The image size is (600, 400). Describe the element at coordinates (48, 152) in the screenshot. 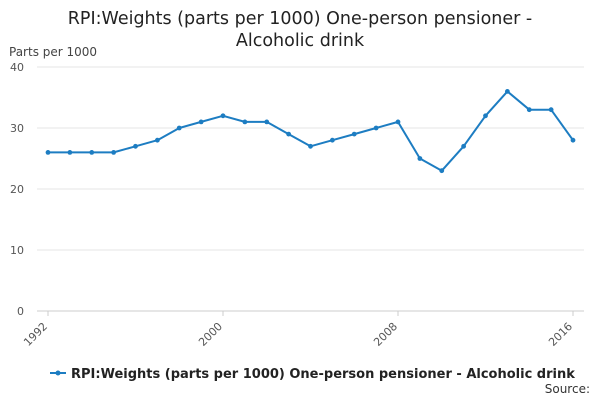

I see `data-point-1992` at that location.